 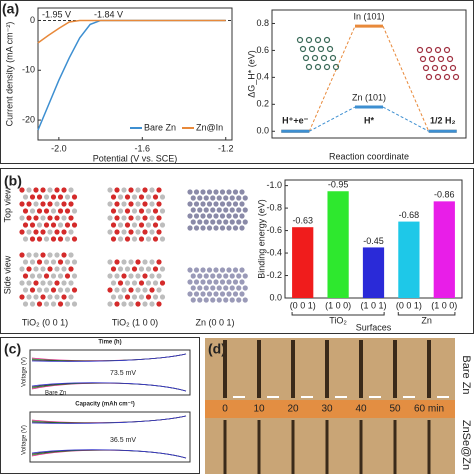 I want to click on y-tick-label: 0.8, so click(x=262, y=23).